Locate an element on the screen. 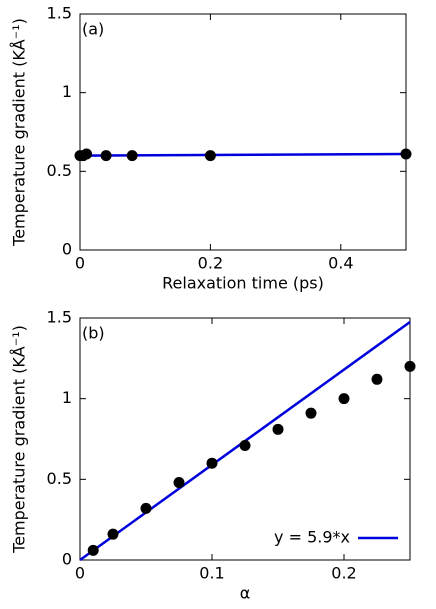 This screenshot has width=436, height=609. annotation: (b) is located at coordinates (93, 333).